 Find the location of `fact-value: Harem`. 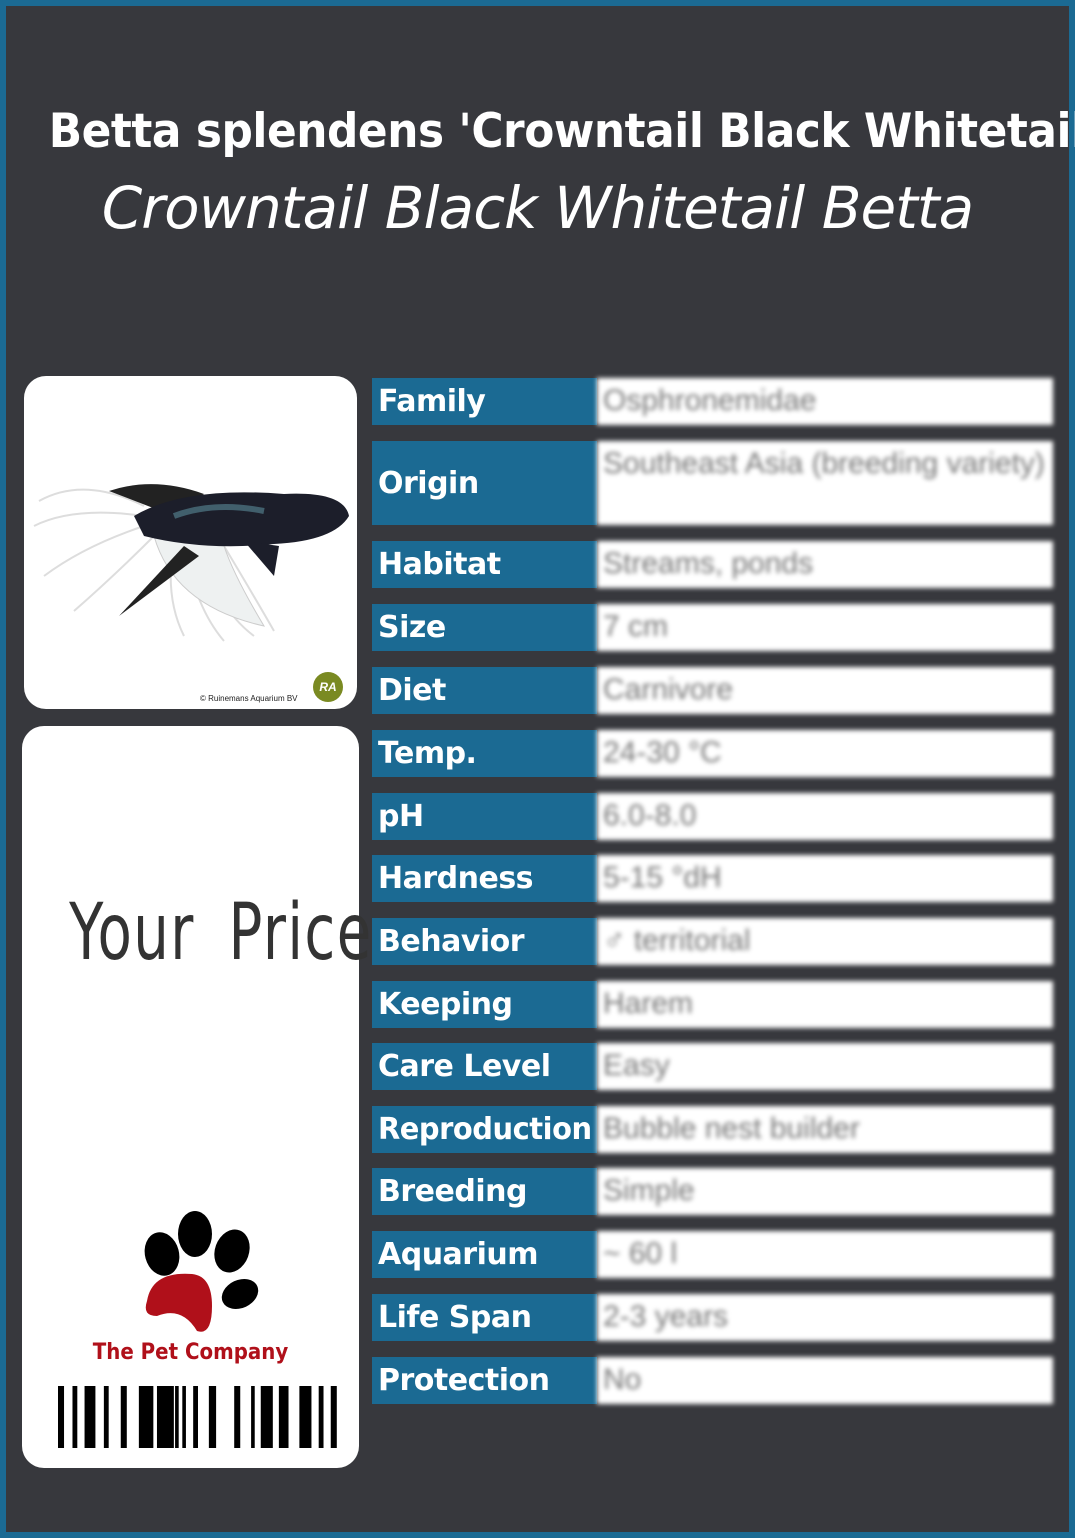

fact-value: Harem is located at coordinates (825, 1004).